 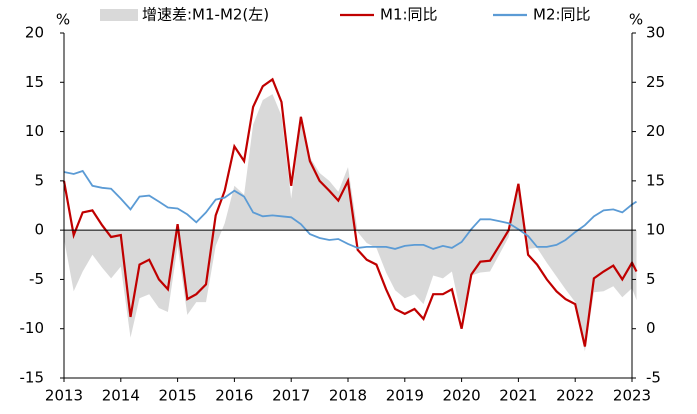 What do you see at coordinates (34, 131) in the screenshot?
I see `y-tick-label: 10` at bounding box center [34, 131].